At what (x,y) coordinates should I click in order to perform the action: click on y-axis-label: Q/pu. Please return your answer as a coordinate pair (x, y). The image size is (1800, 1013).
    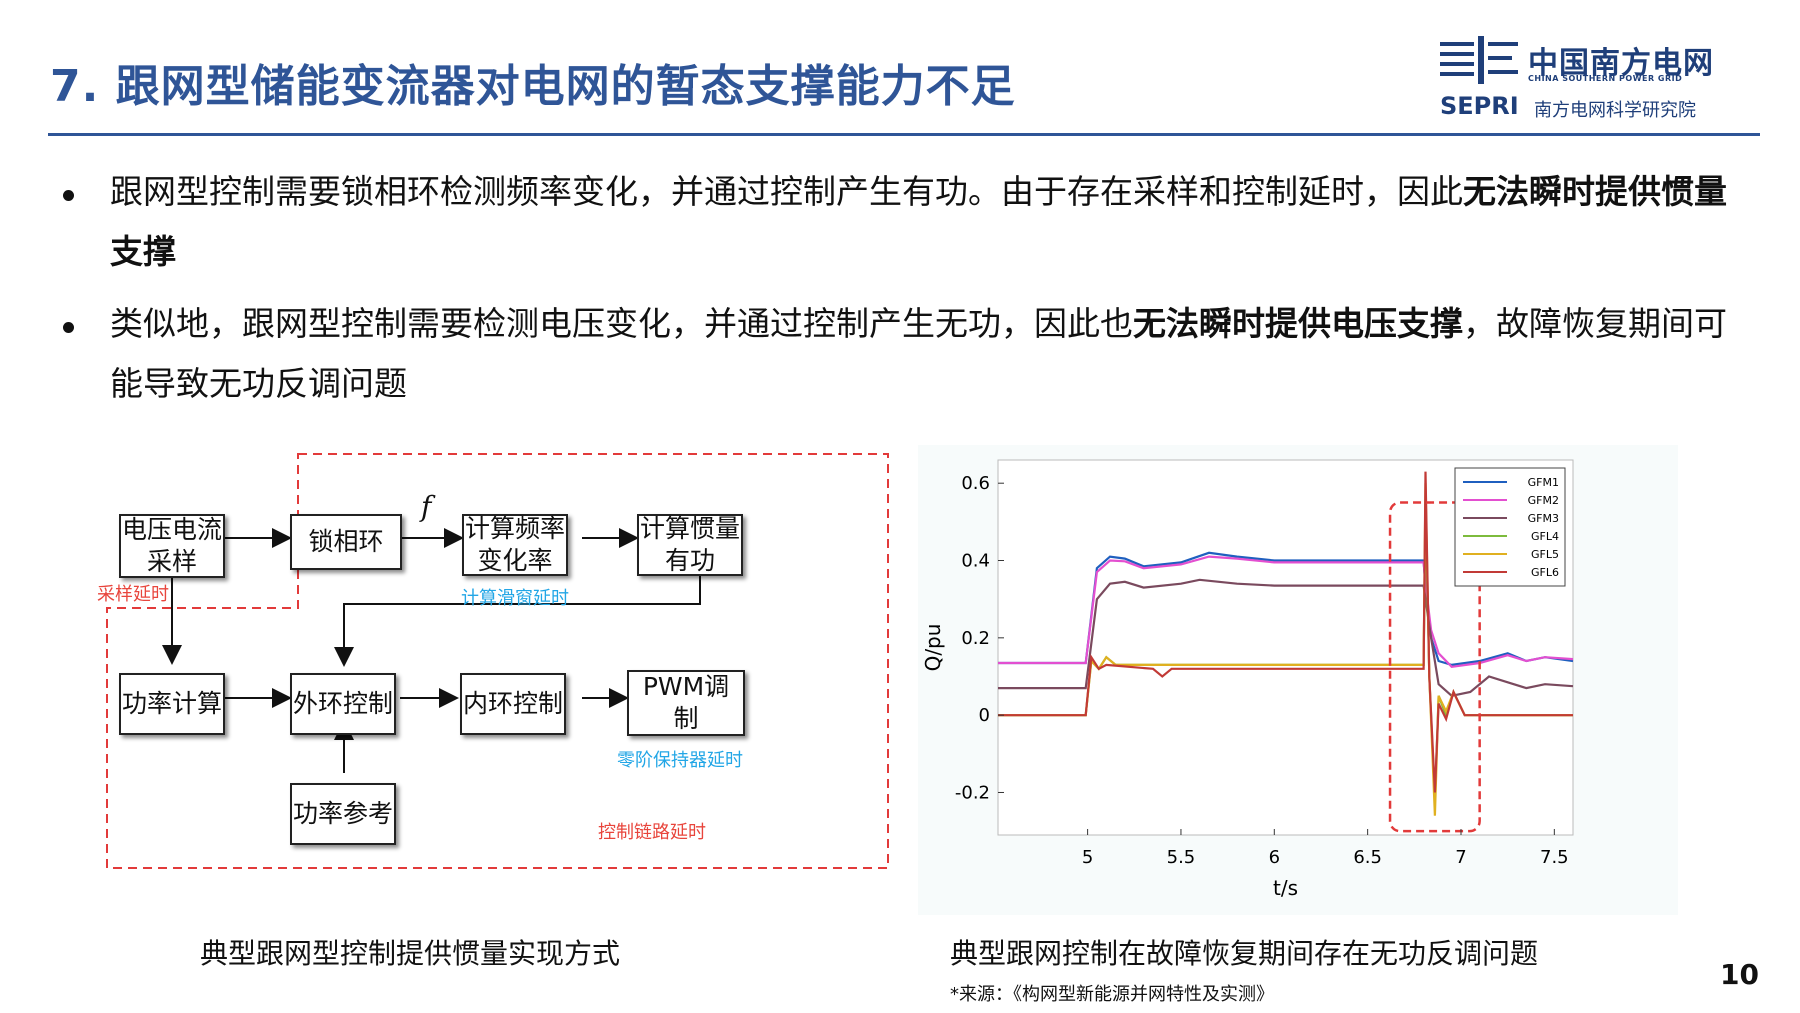
    Looking at the image, I should click on (933, 648).